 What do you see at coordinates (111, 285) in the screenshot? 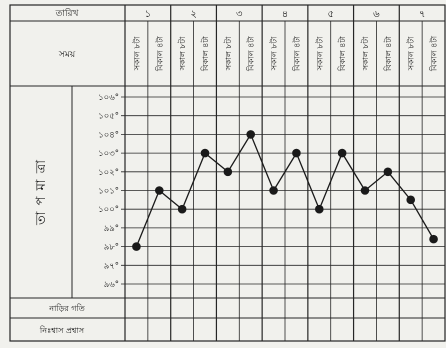
I see `y-tick-label: ৯৬°` at bounding box center [111, 285].